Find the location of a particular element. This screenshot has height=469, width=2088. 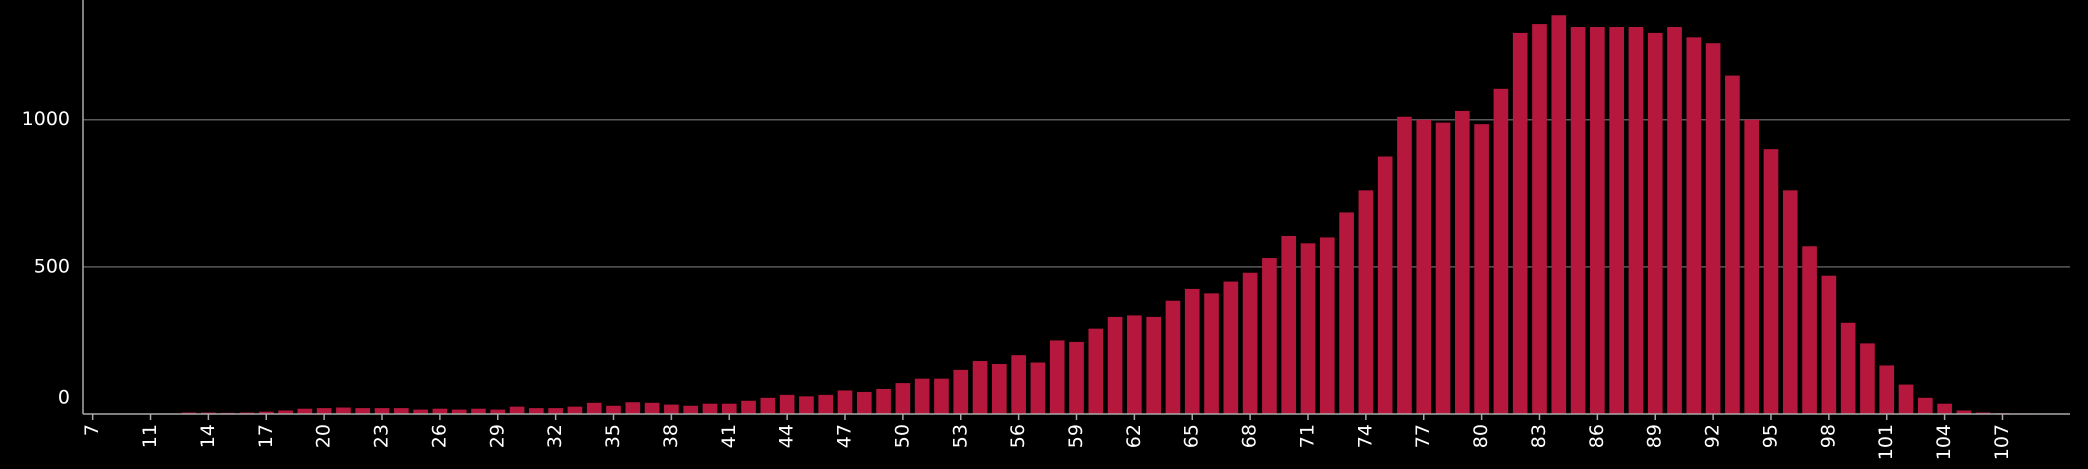

x-tick-label: 89 is located at coordinates (1655, 436).